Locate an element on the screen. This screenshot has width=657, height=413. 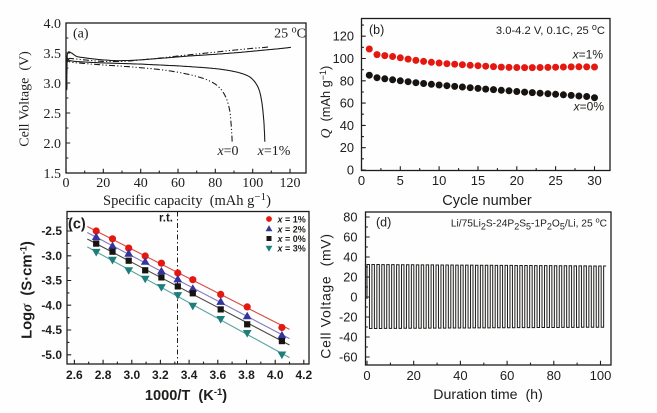
svg-text: 3.6 is located at coordinates (217, 375).